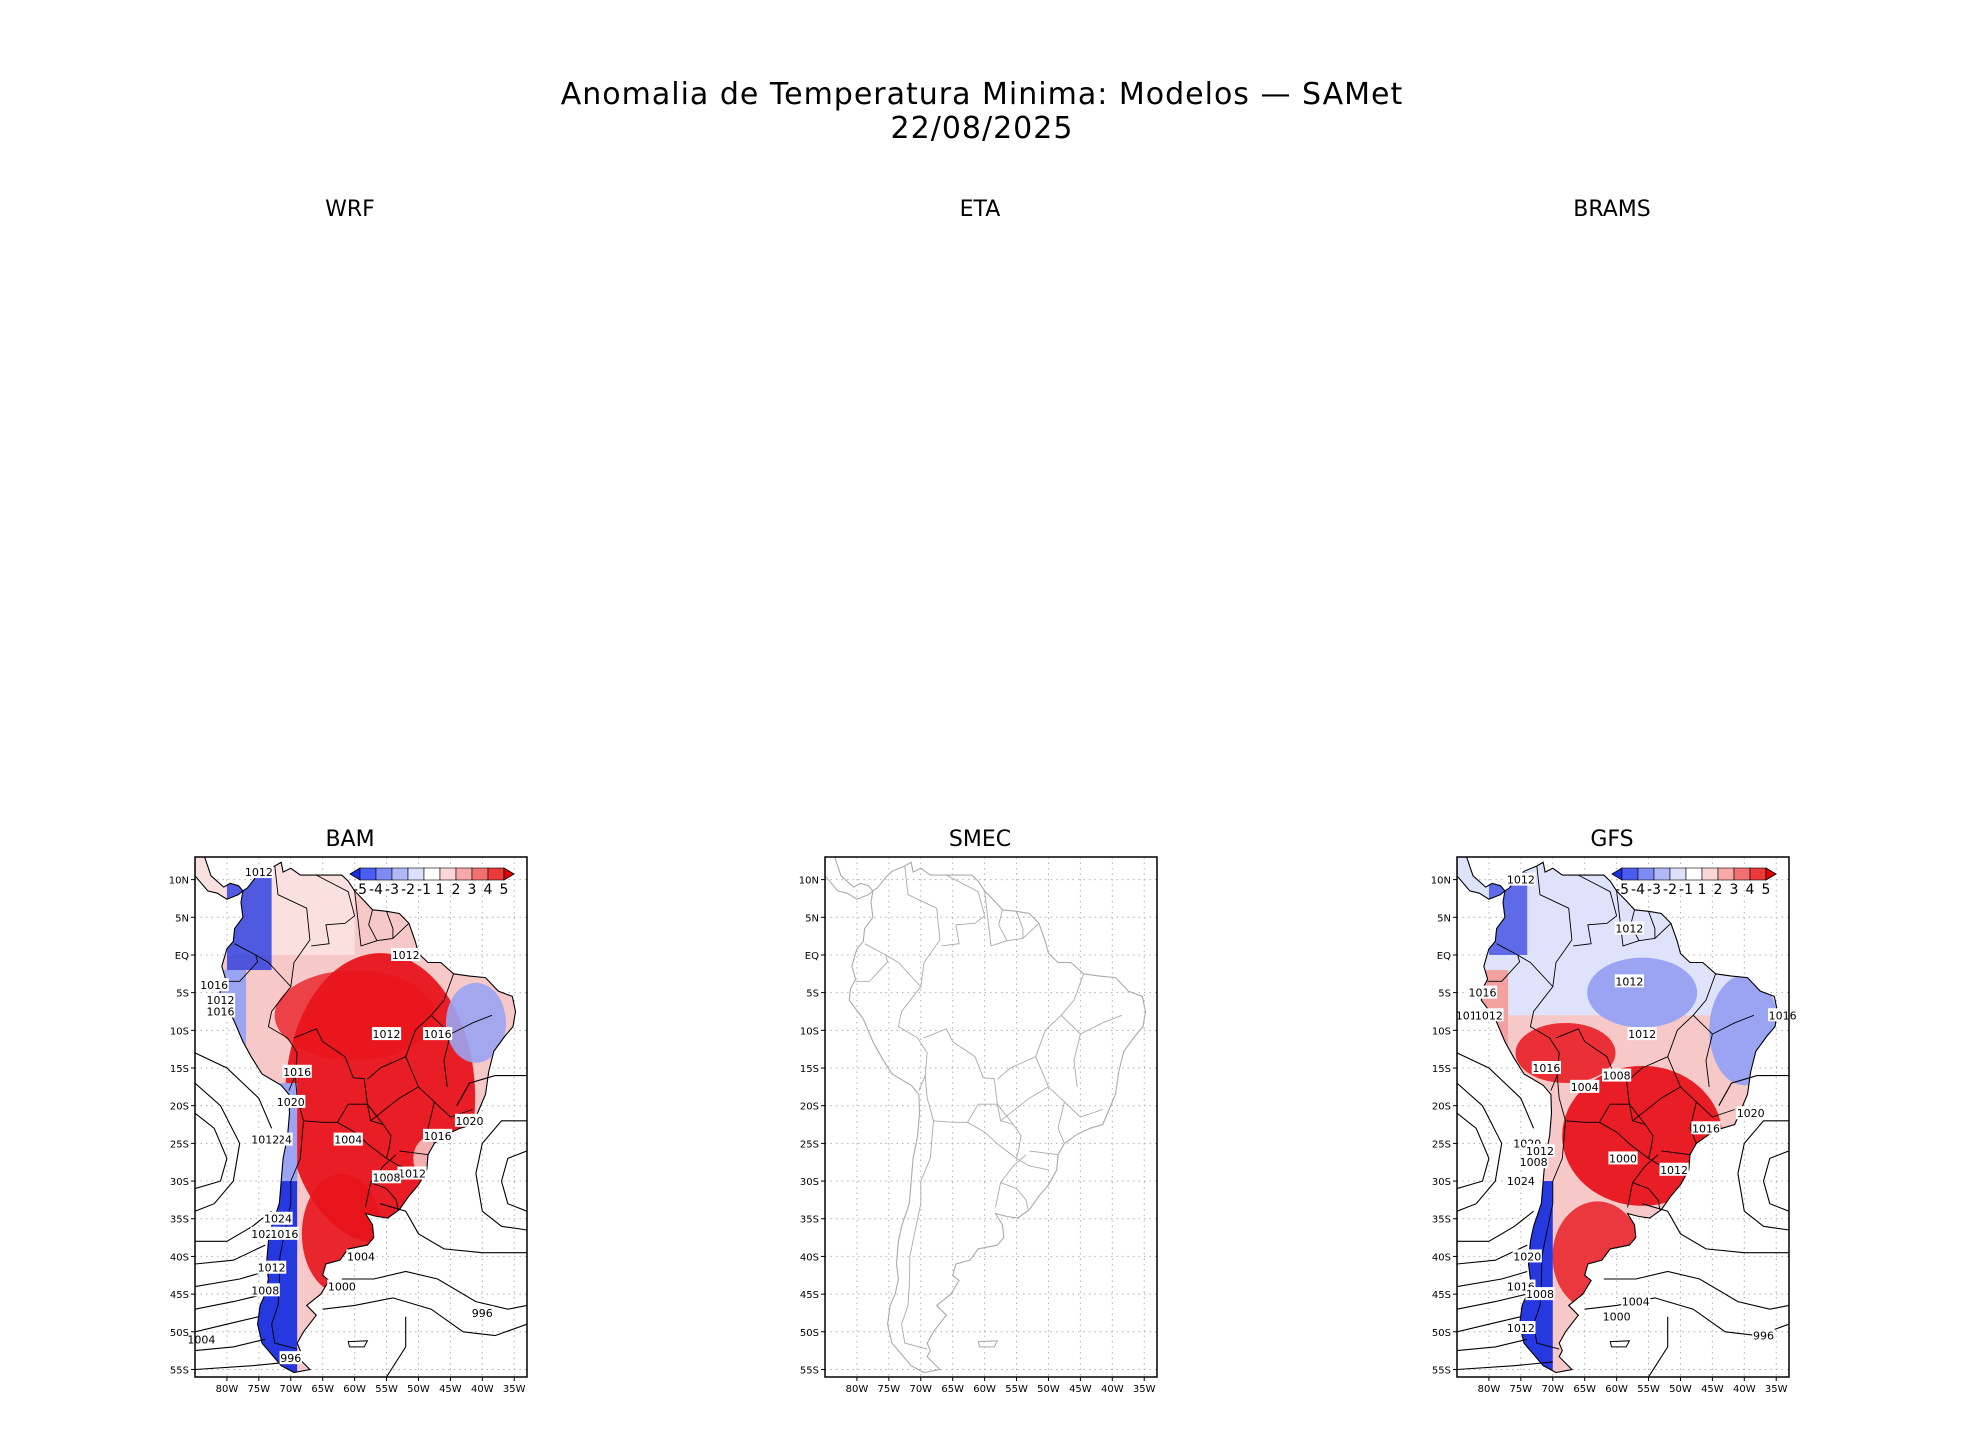  What do you see at coordinates (354, 1389) in the screenshot?
I see `lon-label: 60W` at bounding box center [354, 1389].